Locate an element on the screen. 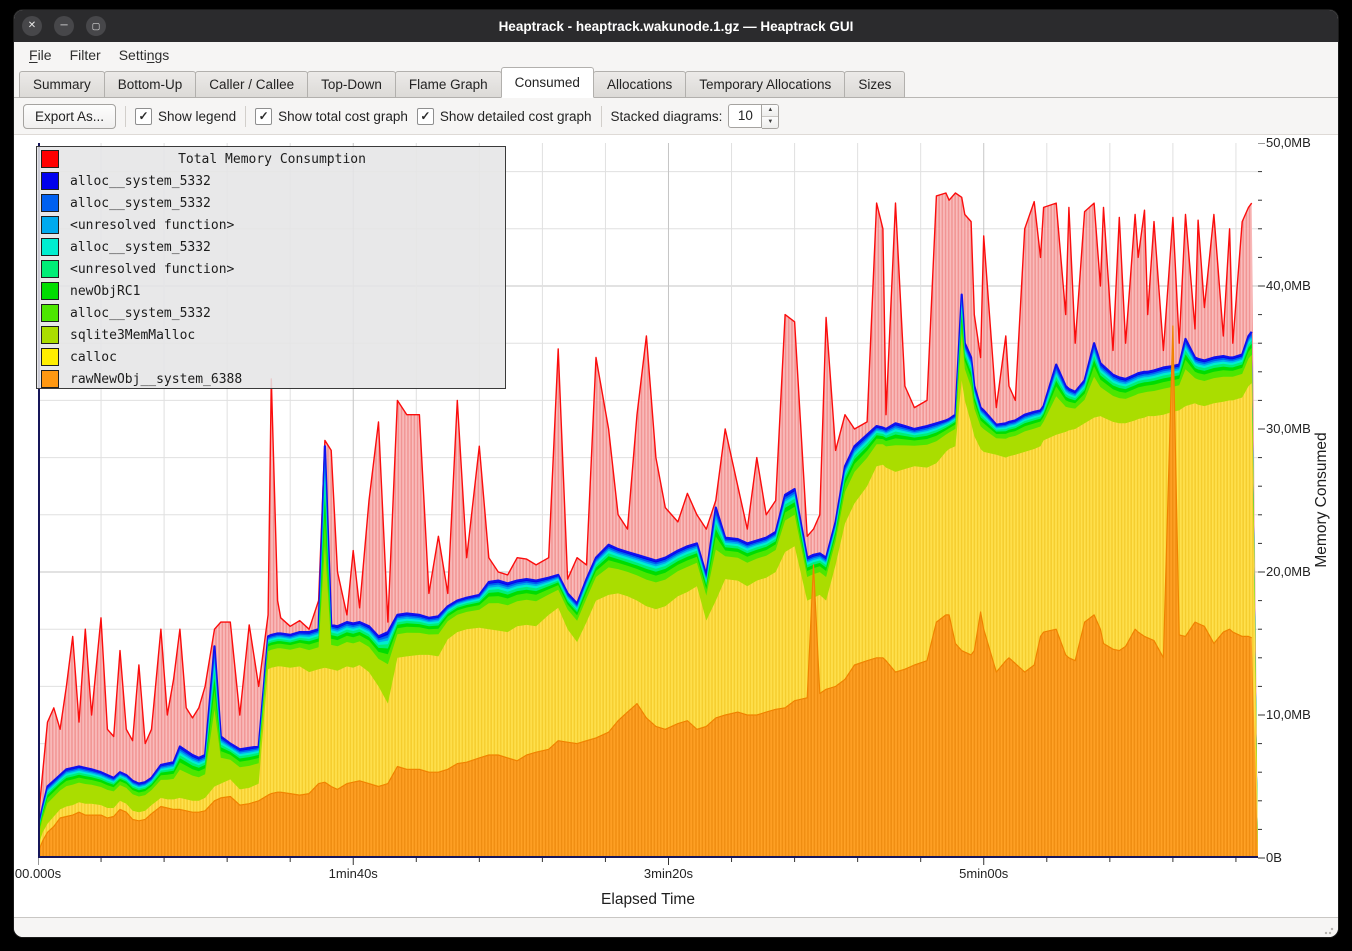  legend-label: Total Memory Consumption is located at coordinates (272, 159).